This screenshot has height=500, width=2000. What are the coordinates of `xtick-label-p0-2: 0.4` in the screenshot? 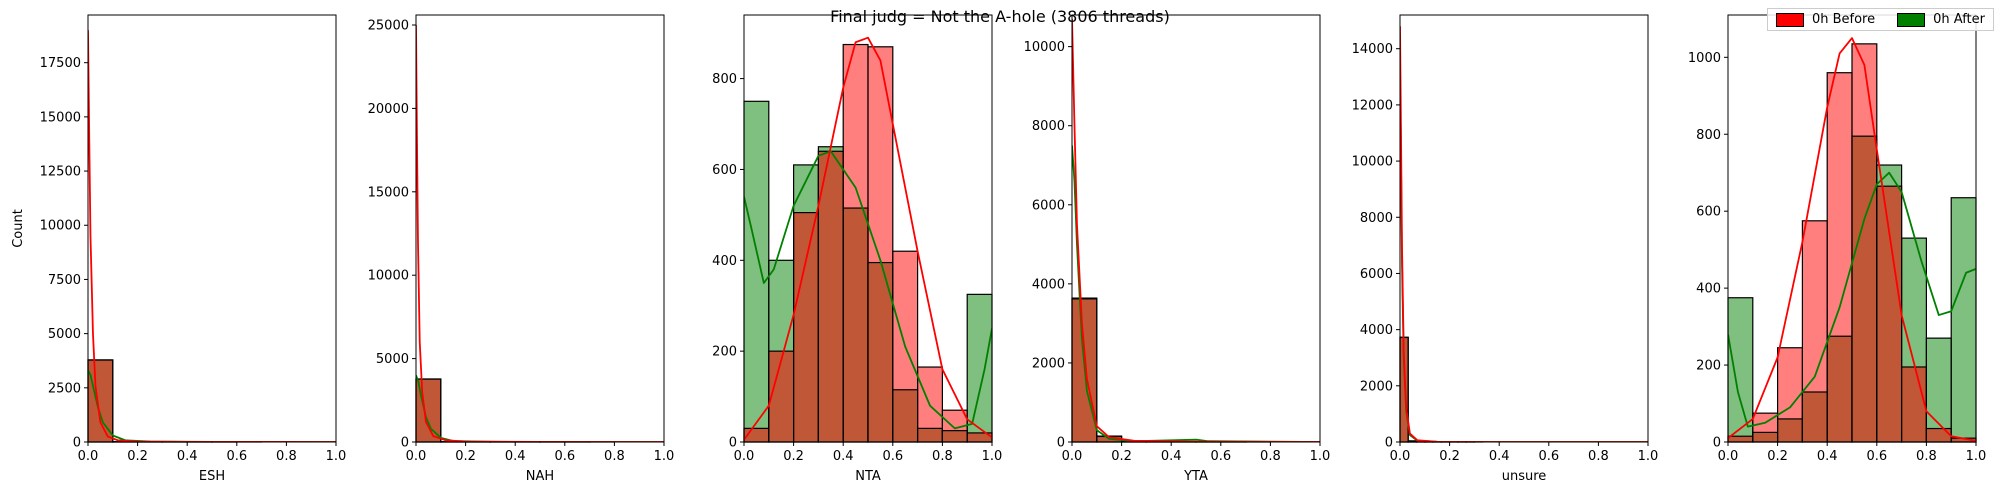 It's located at (187, 456).